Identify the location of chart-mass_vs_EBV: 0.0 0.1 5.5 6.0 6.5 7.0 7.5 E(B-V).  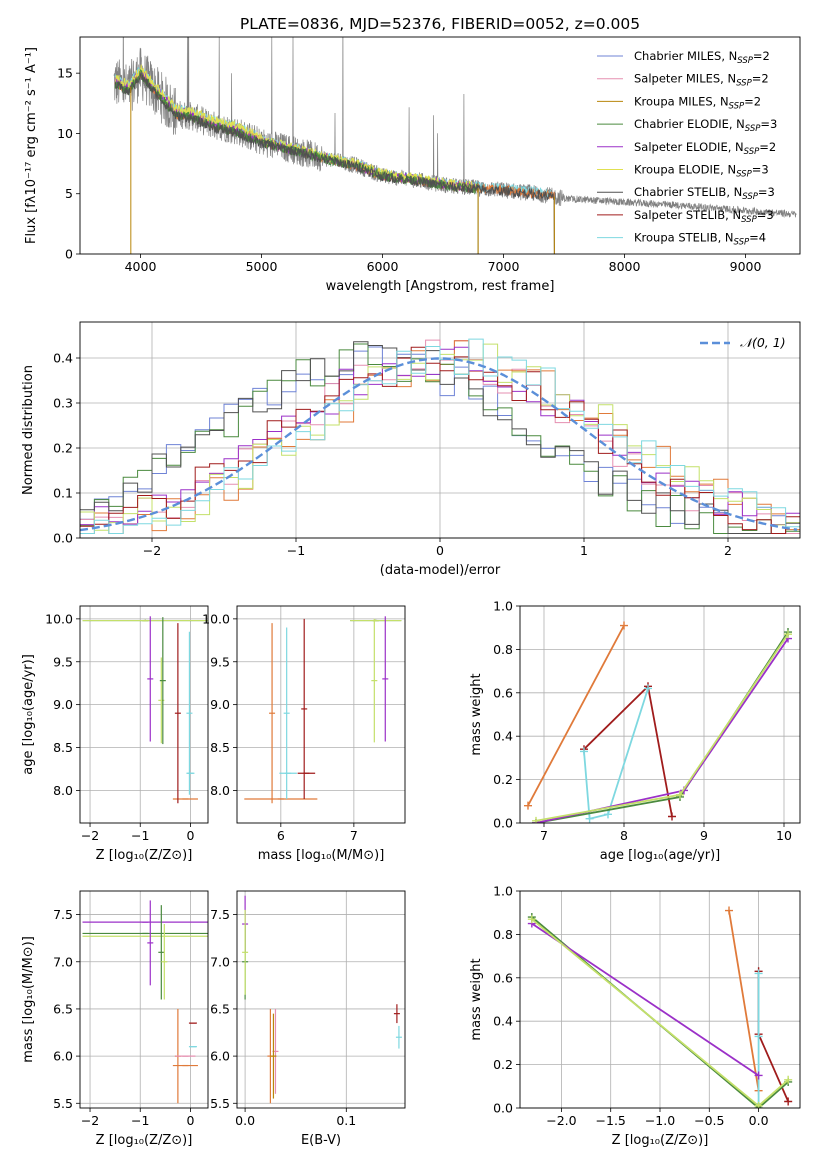
(308, 1019).